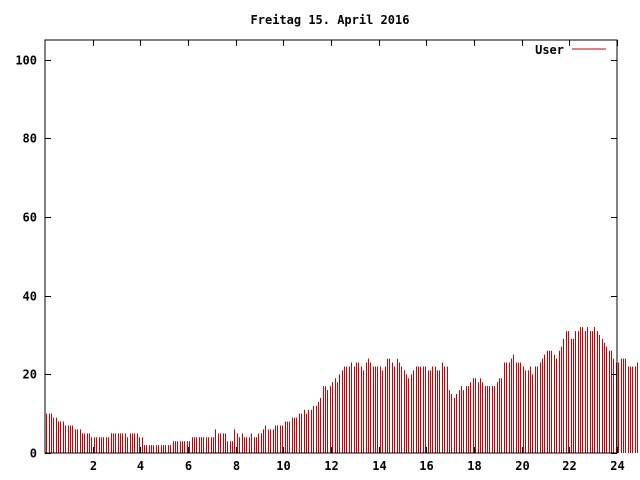 This screenshot has width=640, height=480. What do you see at coordinates (30, 139) in the screenshot?
I see `y-tick-label: 80` at bounding box center [30, 139].